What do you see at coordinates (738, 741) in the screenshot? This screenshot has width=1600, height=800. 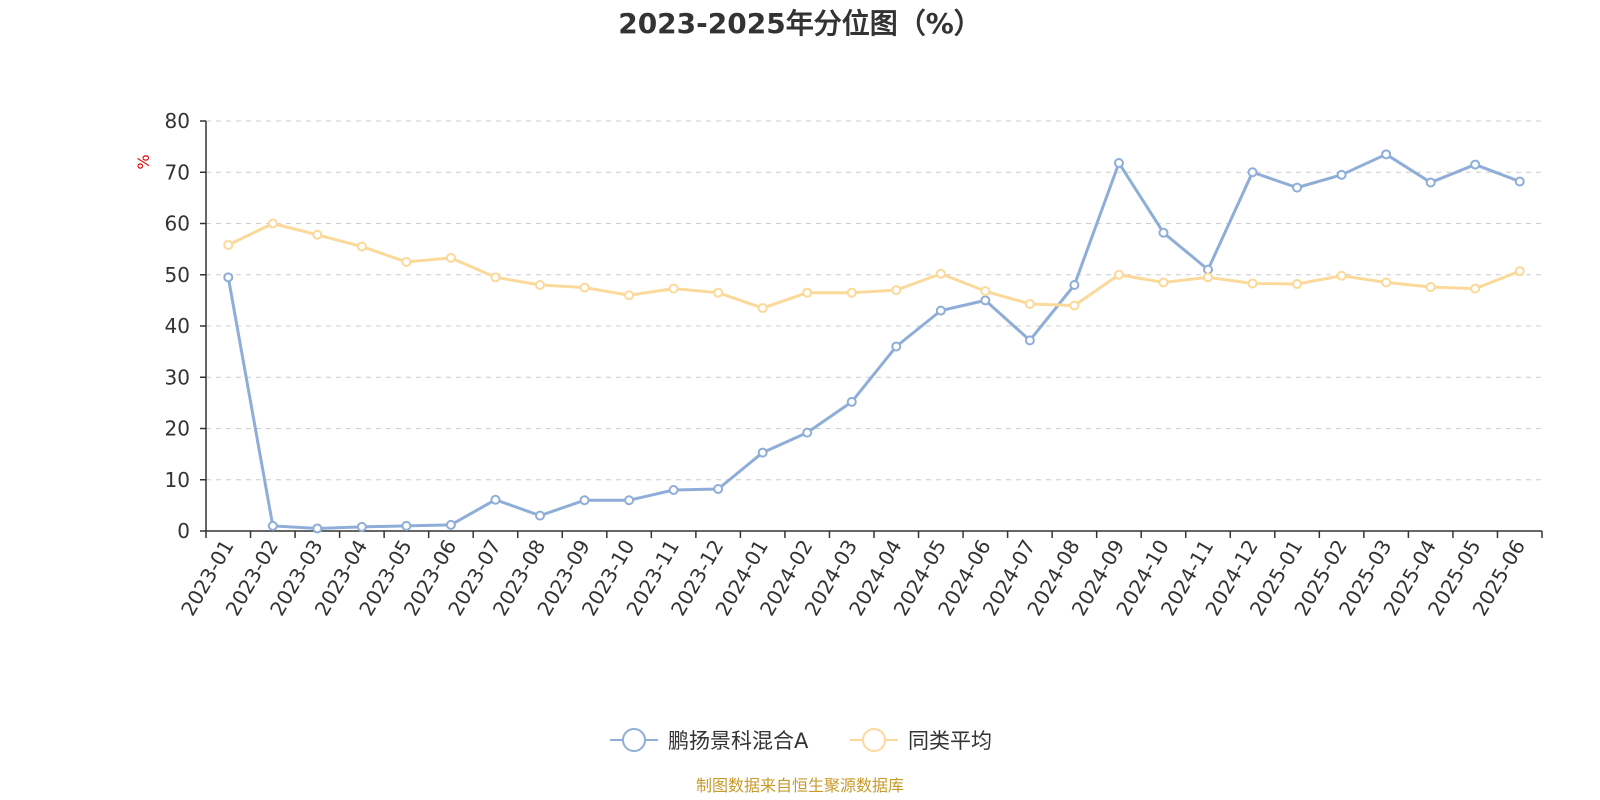 I see `legend-label-0: 鹏扬景科混合A` at bounding box center [738, 741].